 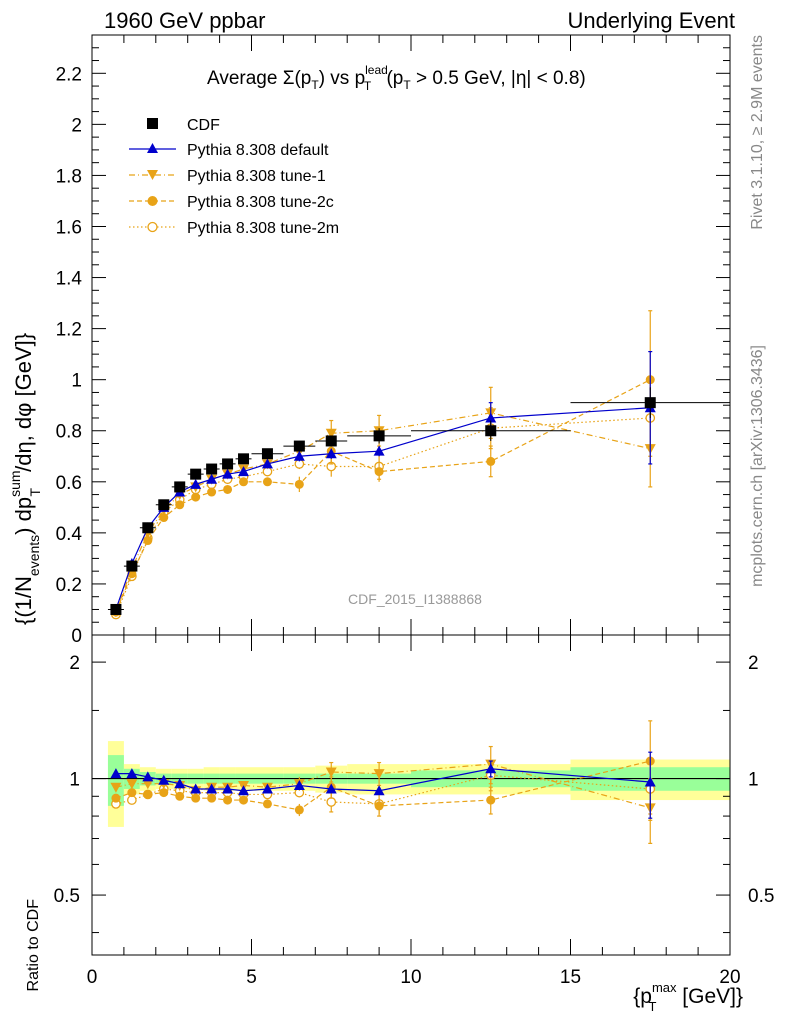 What do you see at coordinates (115, 780) in the screenshot?
I see `ratio-band-inner` at bounding box center [115, 780].